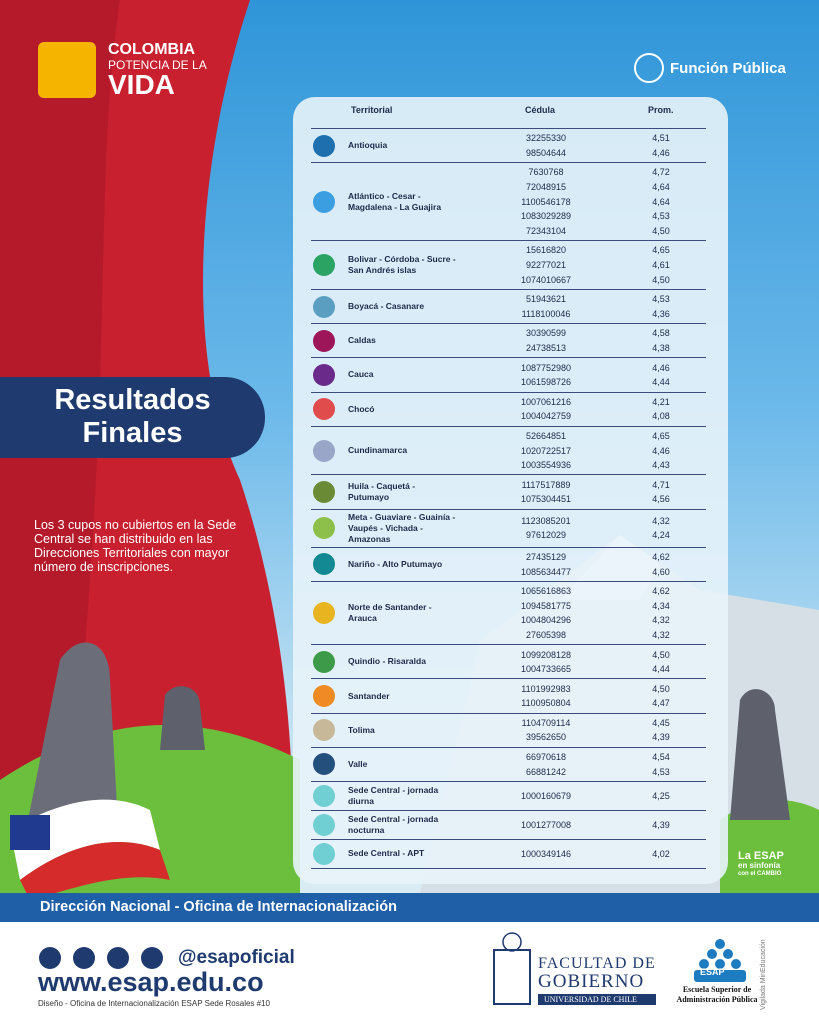 This screenshot has width=819, height=1024. Describe the element at coordinates (546, 634) in the screenshot. I see `cedula: 27605398` at that location.